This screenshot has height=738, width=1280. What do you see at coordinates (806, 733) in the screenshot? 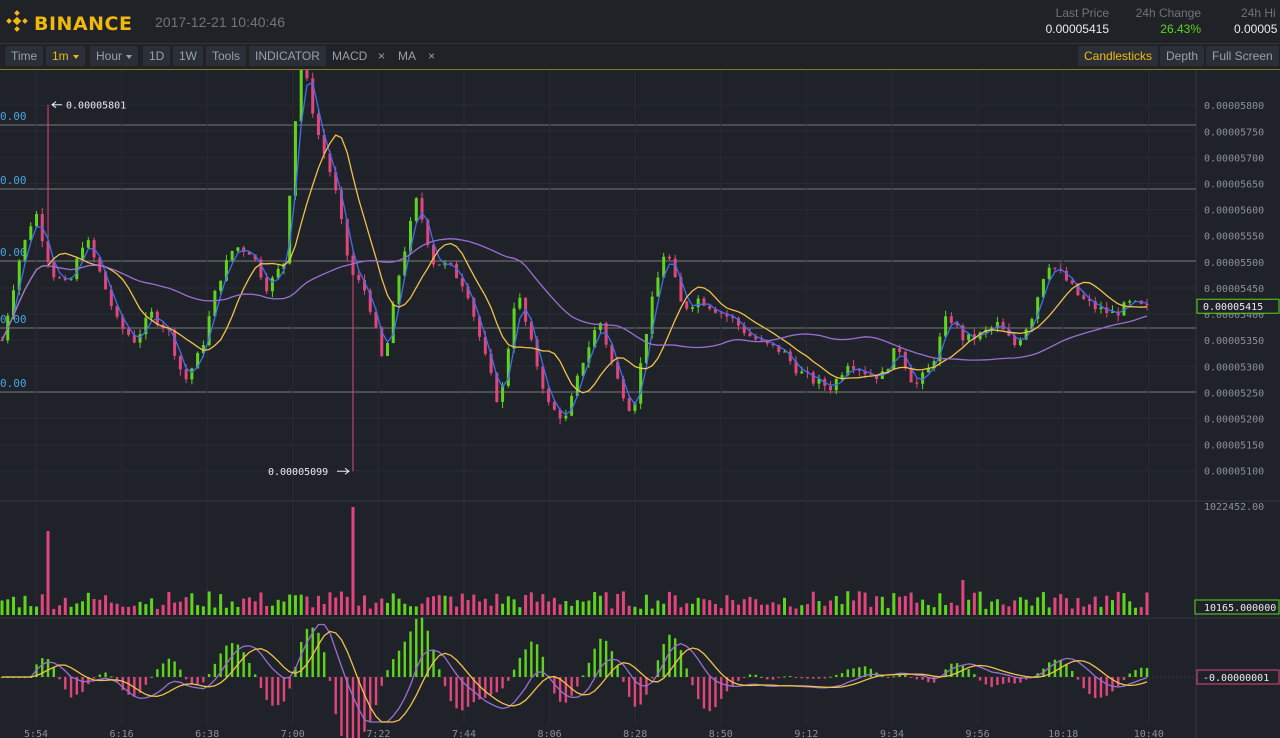
I see `time-tick-label: 9:12` at bounding box center [806, 733].